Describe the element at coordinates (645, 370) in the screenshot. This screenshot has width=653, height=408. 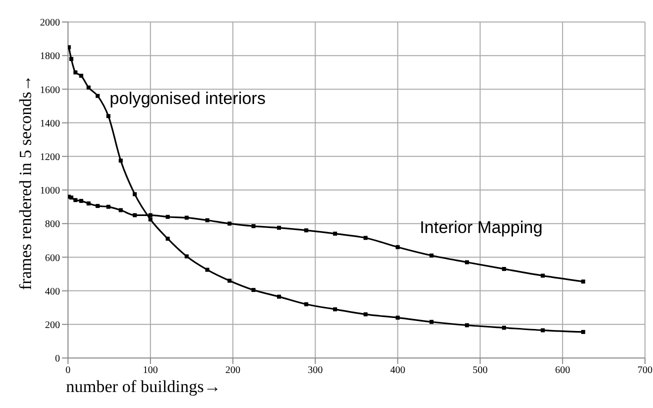
I see `x-tick-label: 700` at that location.